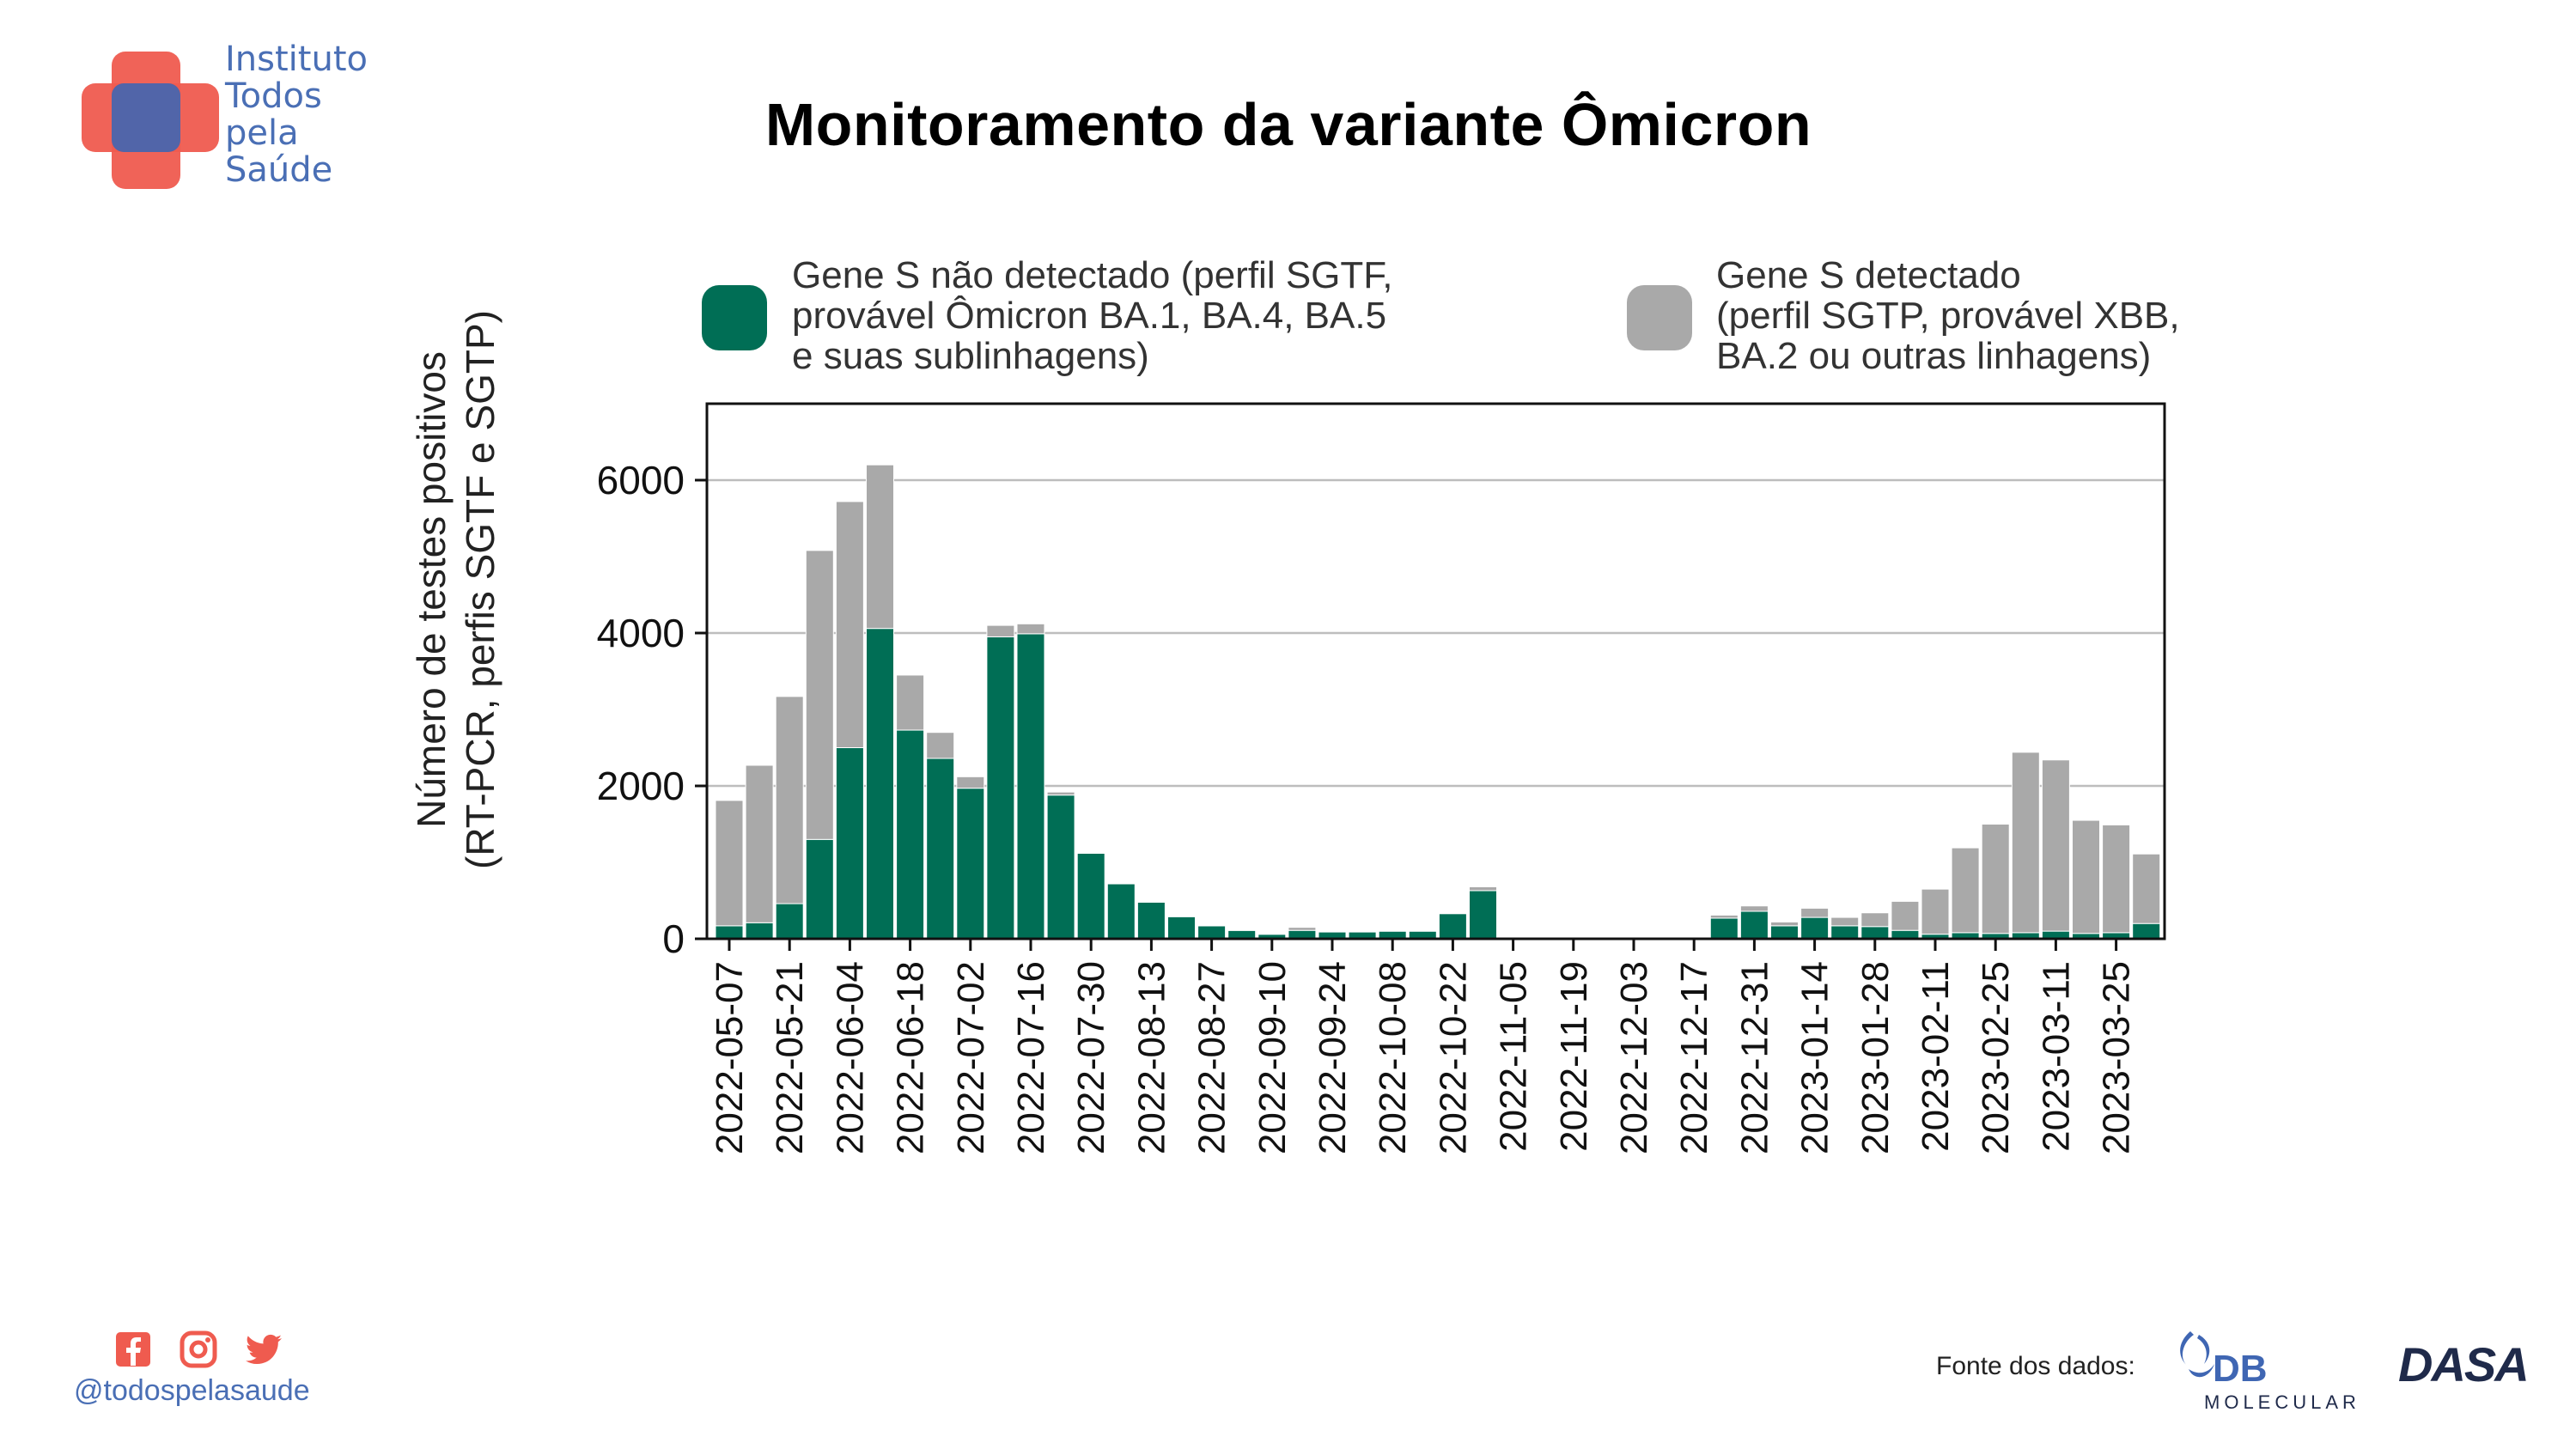 The image size is (2576, 1449). I want to click on social-links, so click(198, 1349).